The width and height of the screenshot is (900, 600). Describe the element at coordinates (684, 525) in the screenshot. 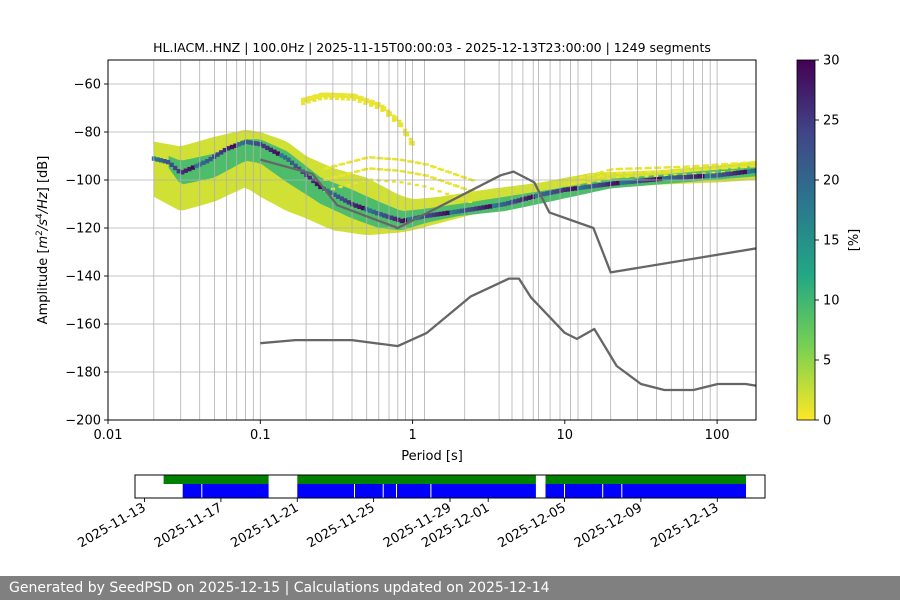

I see `availability-tick-label: 2025-12-13` at that location.